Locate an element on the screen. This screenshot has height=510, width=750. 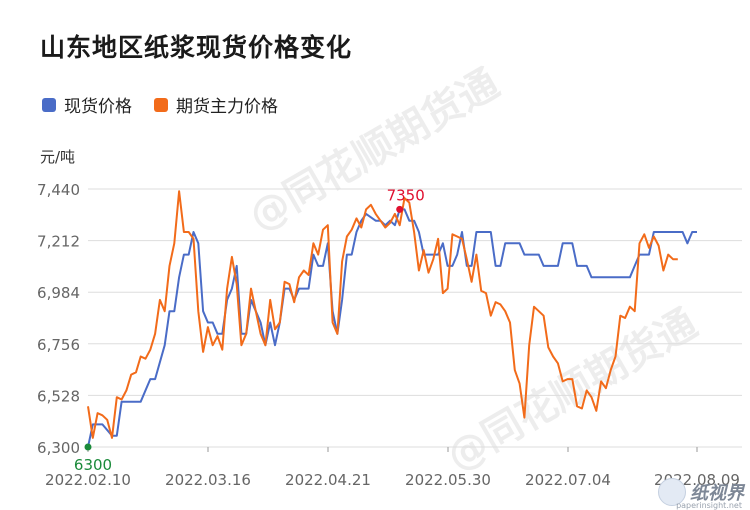
legend-item-futures: 期货主力价格 is located at coordinates (216, 104).